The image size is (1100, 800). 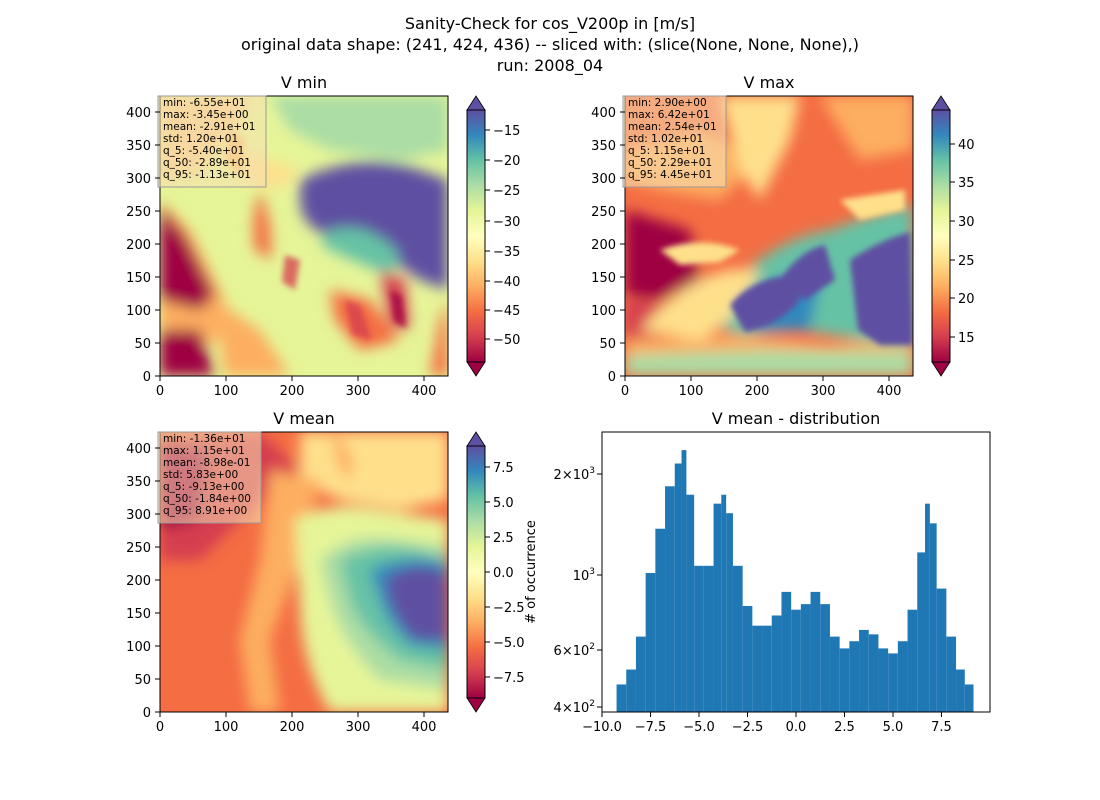 I want to click on colorbar-tick-label: −40, so click(x=506, y=282).